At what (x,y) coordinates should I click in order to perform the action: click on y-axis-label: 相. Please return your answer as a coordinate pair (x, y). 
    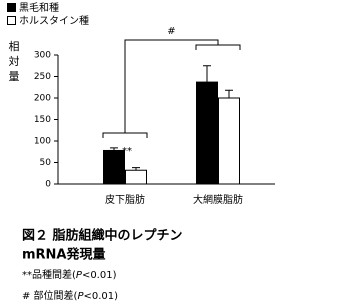
    Looking at the image, I should click on (14, 46).